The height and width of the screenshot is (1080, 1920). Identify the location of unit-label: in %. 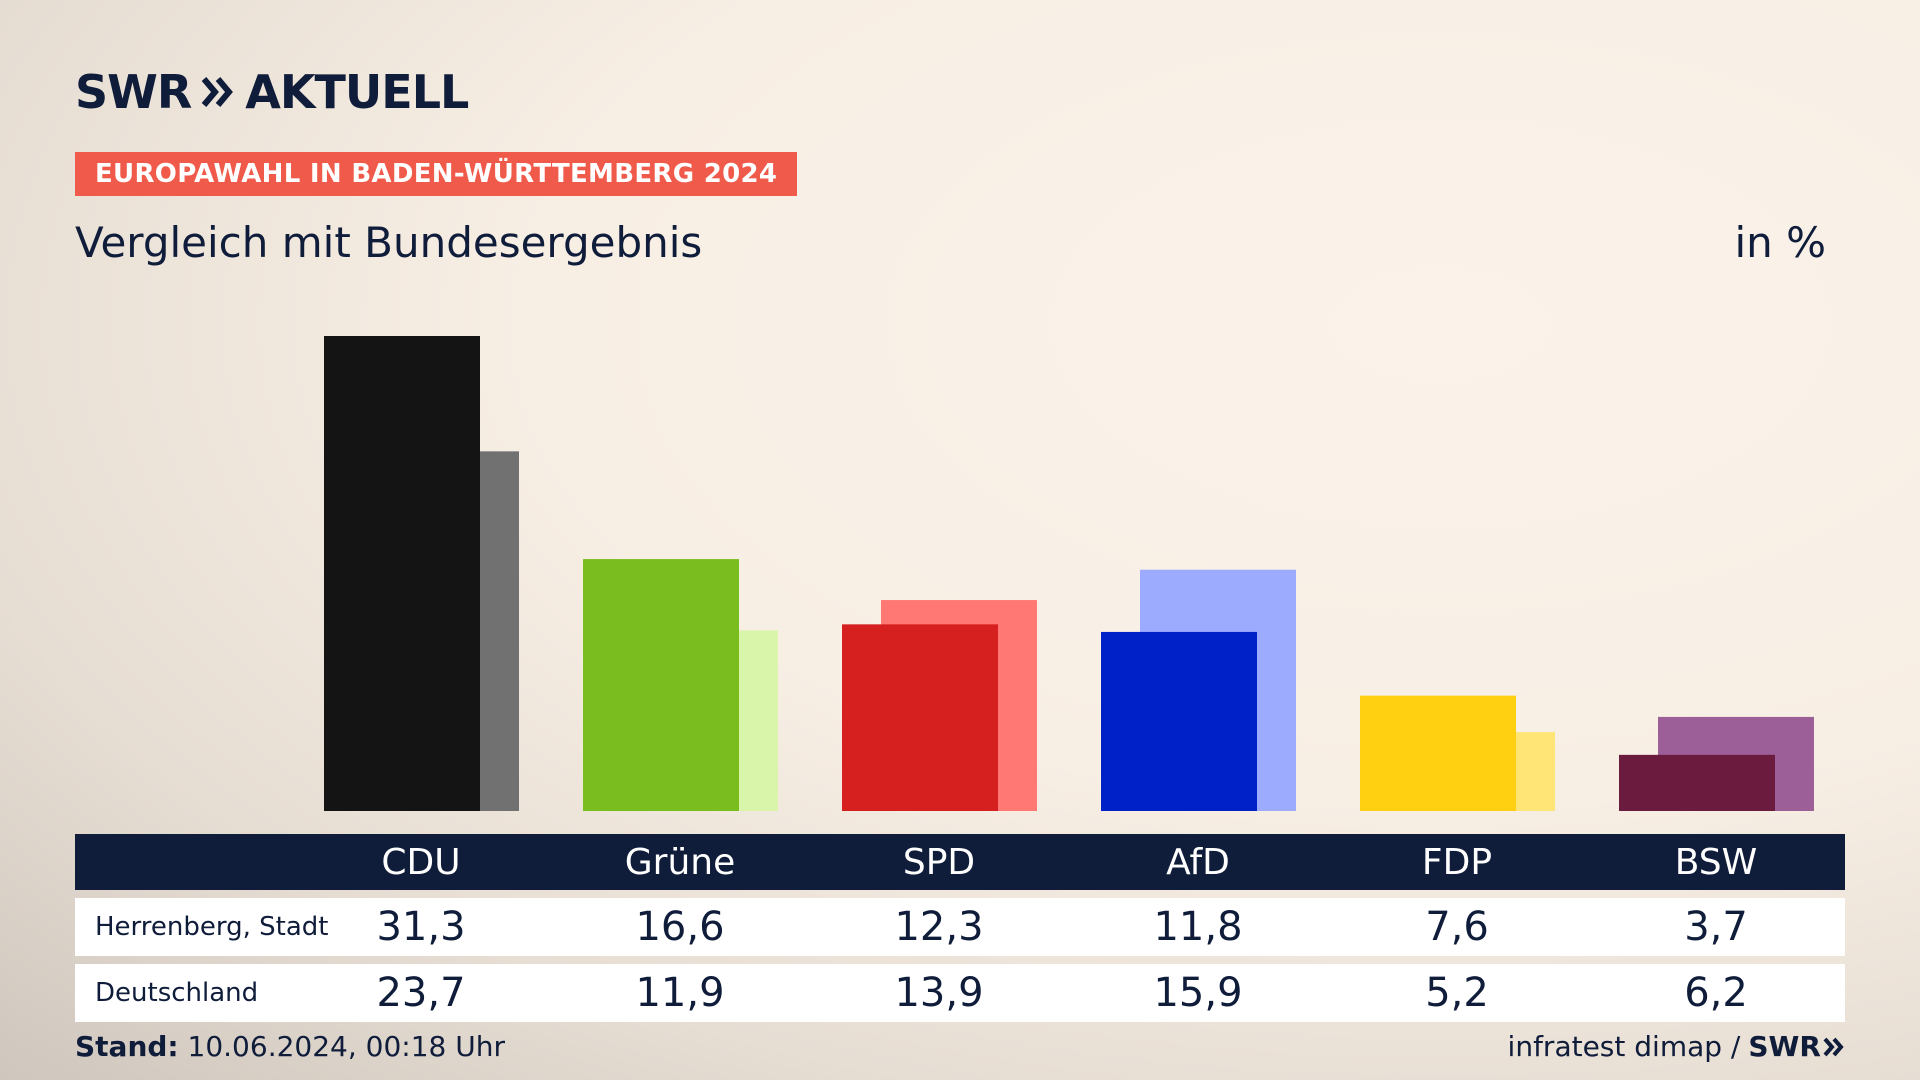
(1780, 242).